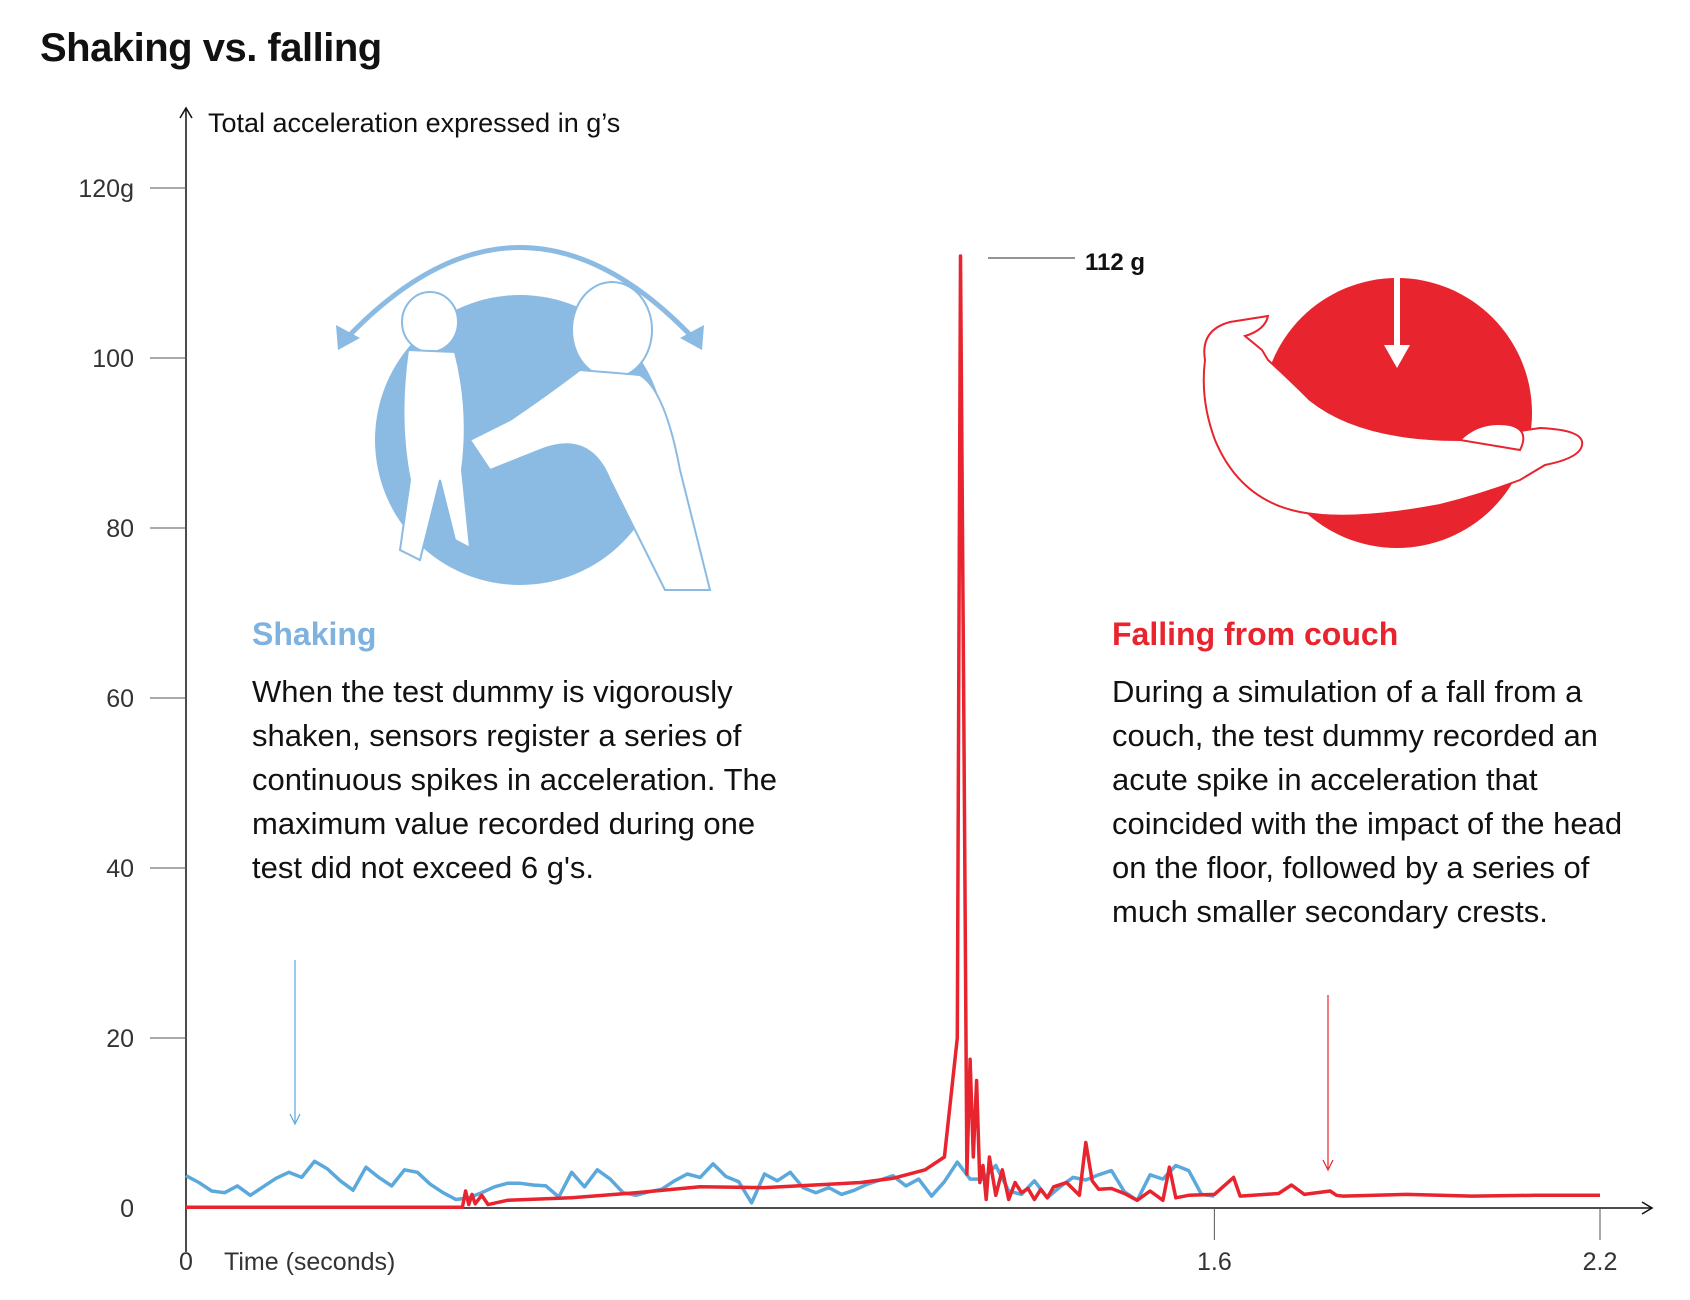 Image resolution: width=1690 pixels, height=1300 pixels. I want to click on peak-label: 112 g, so click(1115, 262).